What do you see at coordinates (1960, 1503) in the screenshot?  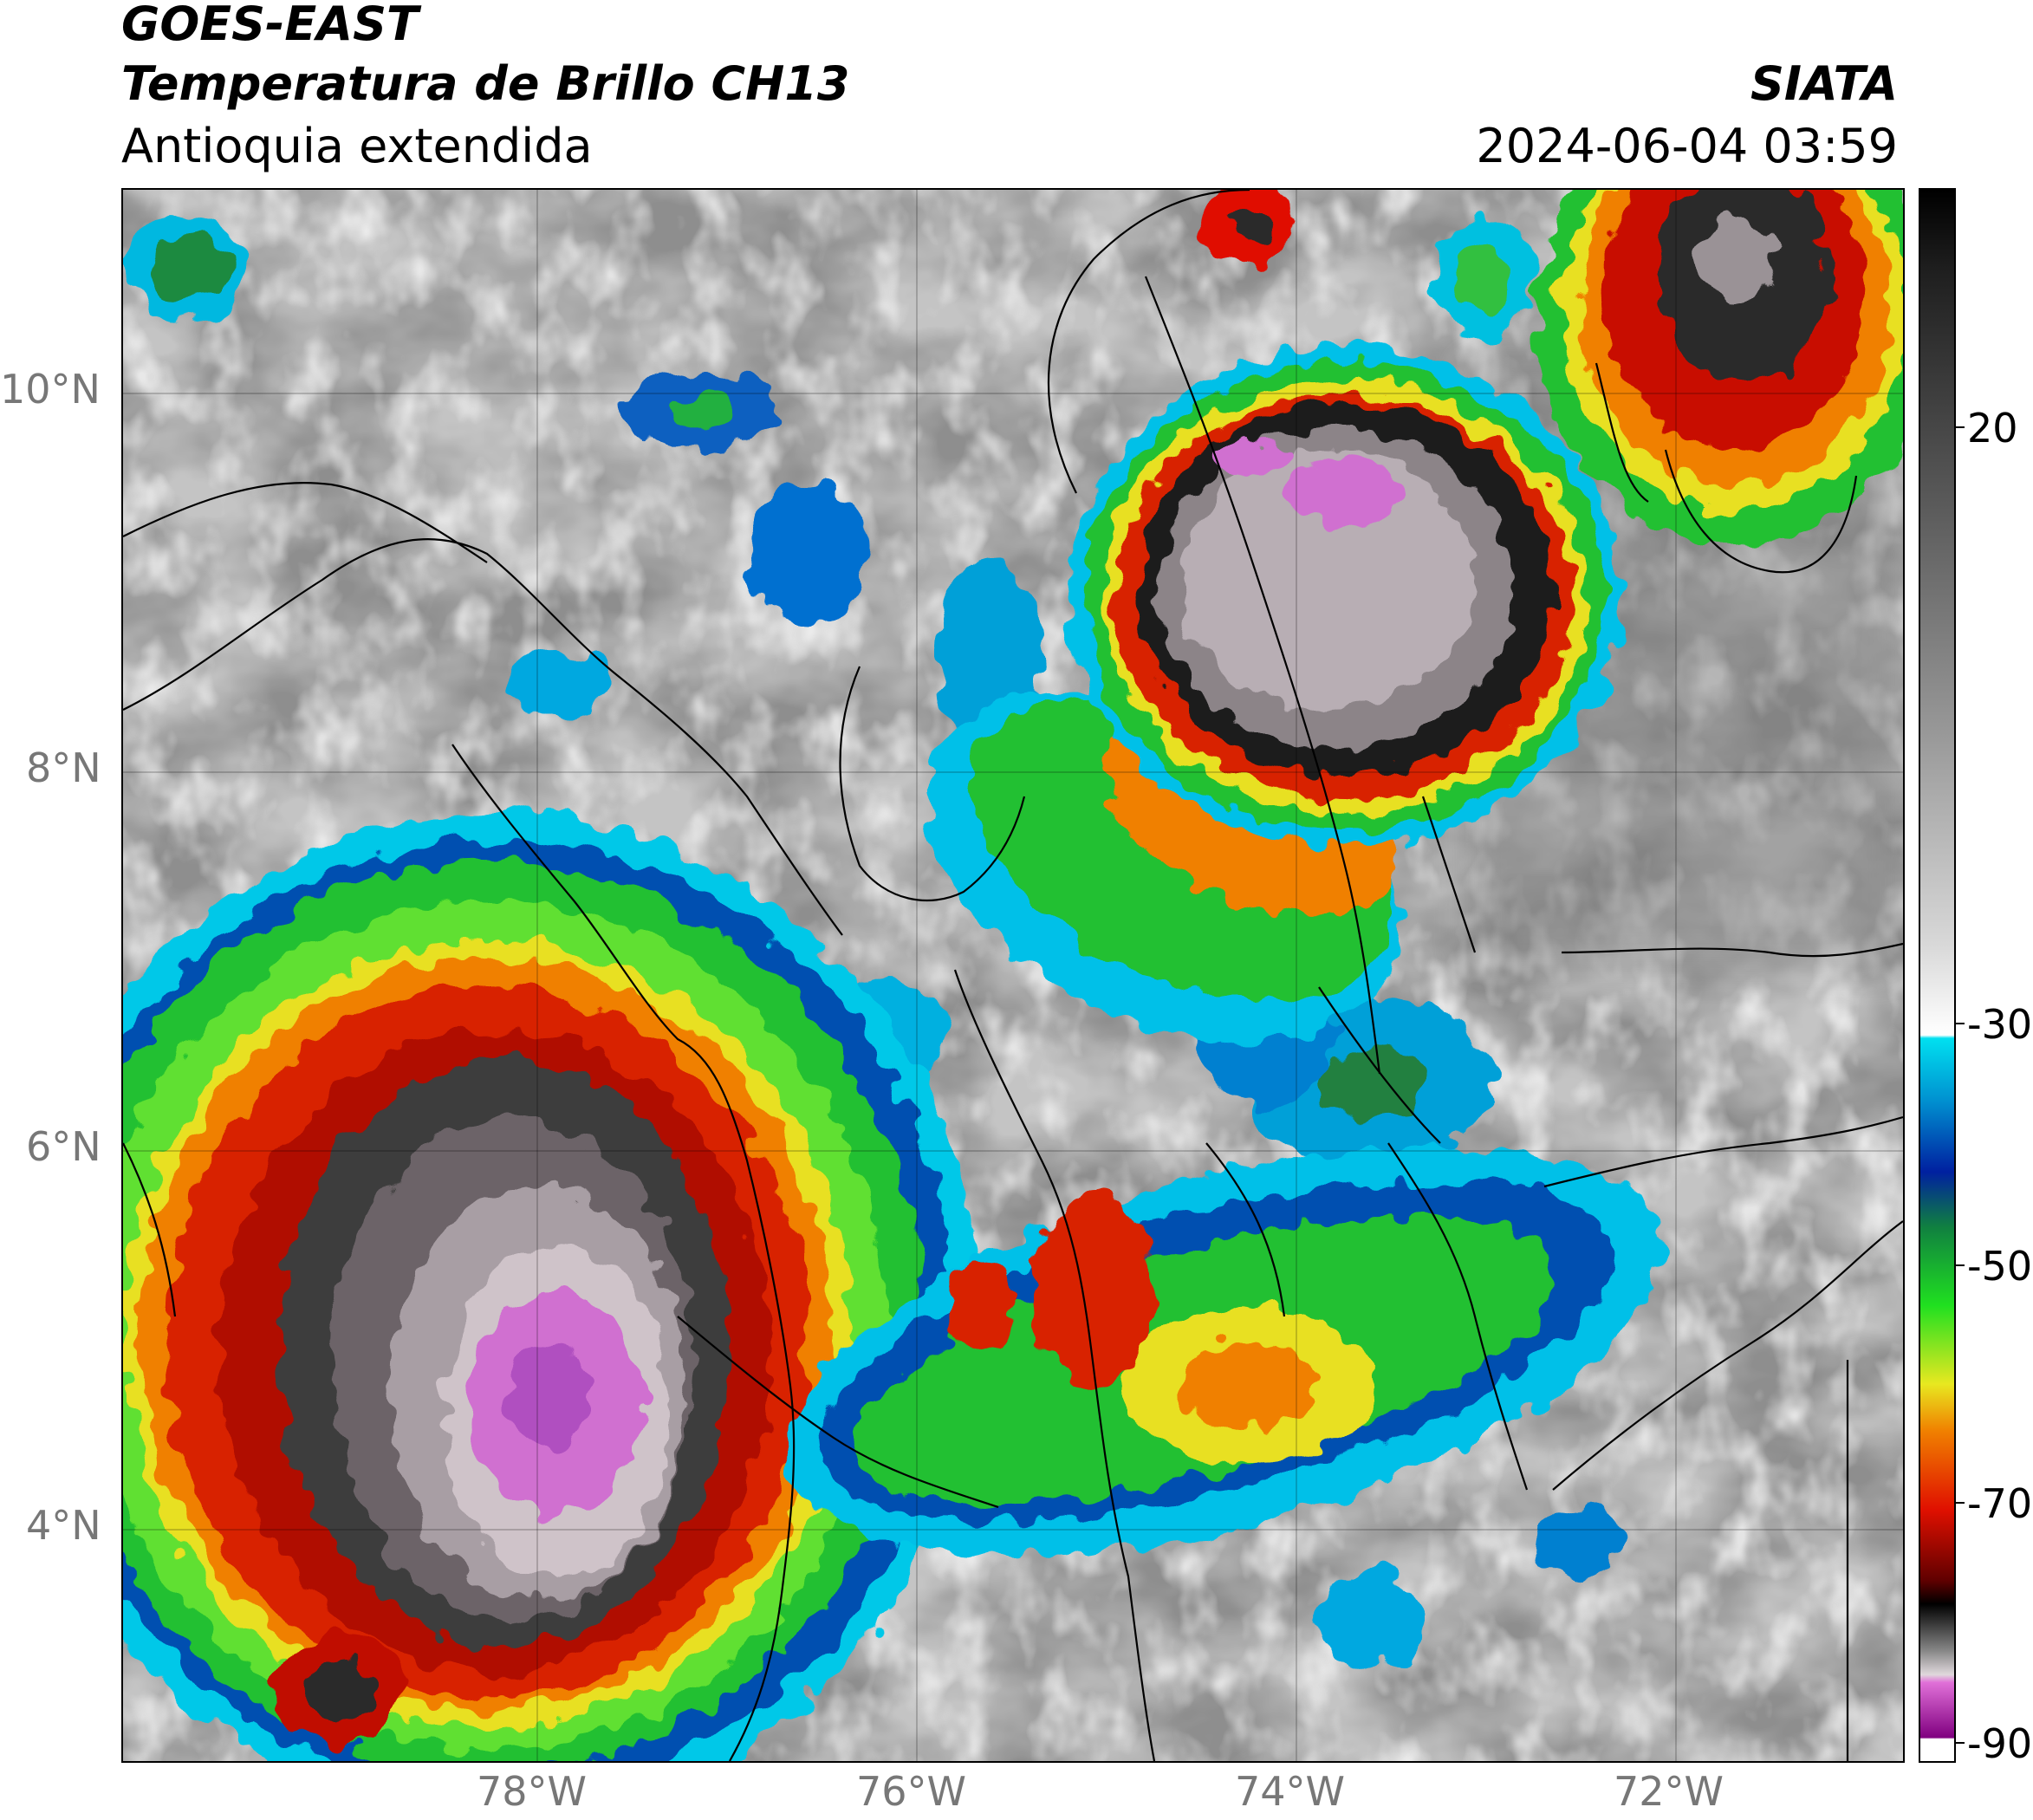 I see `colorbar-tick-minus70` at bounding box center [1960, 1503].